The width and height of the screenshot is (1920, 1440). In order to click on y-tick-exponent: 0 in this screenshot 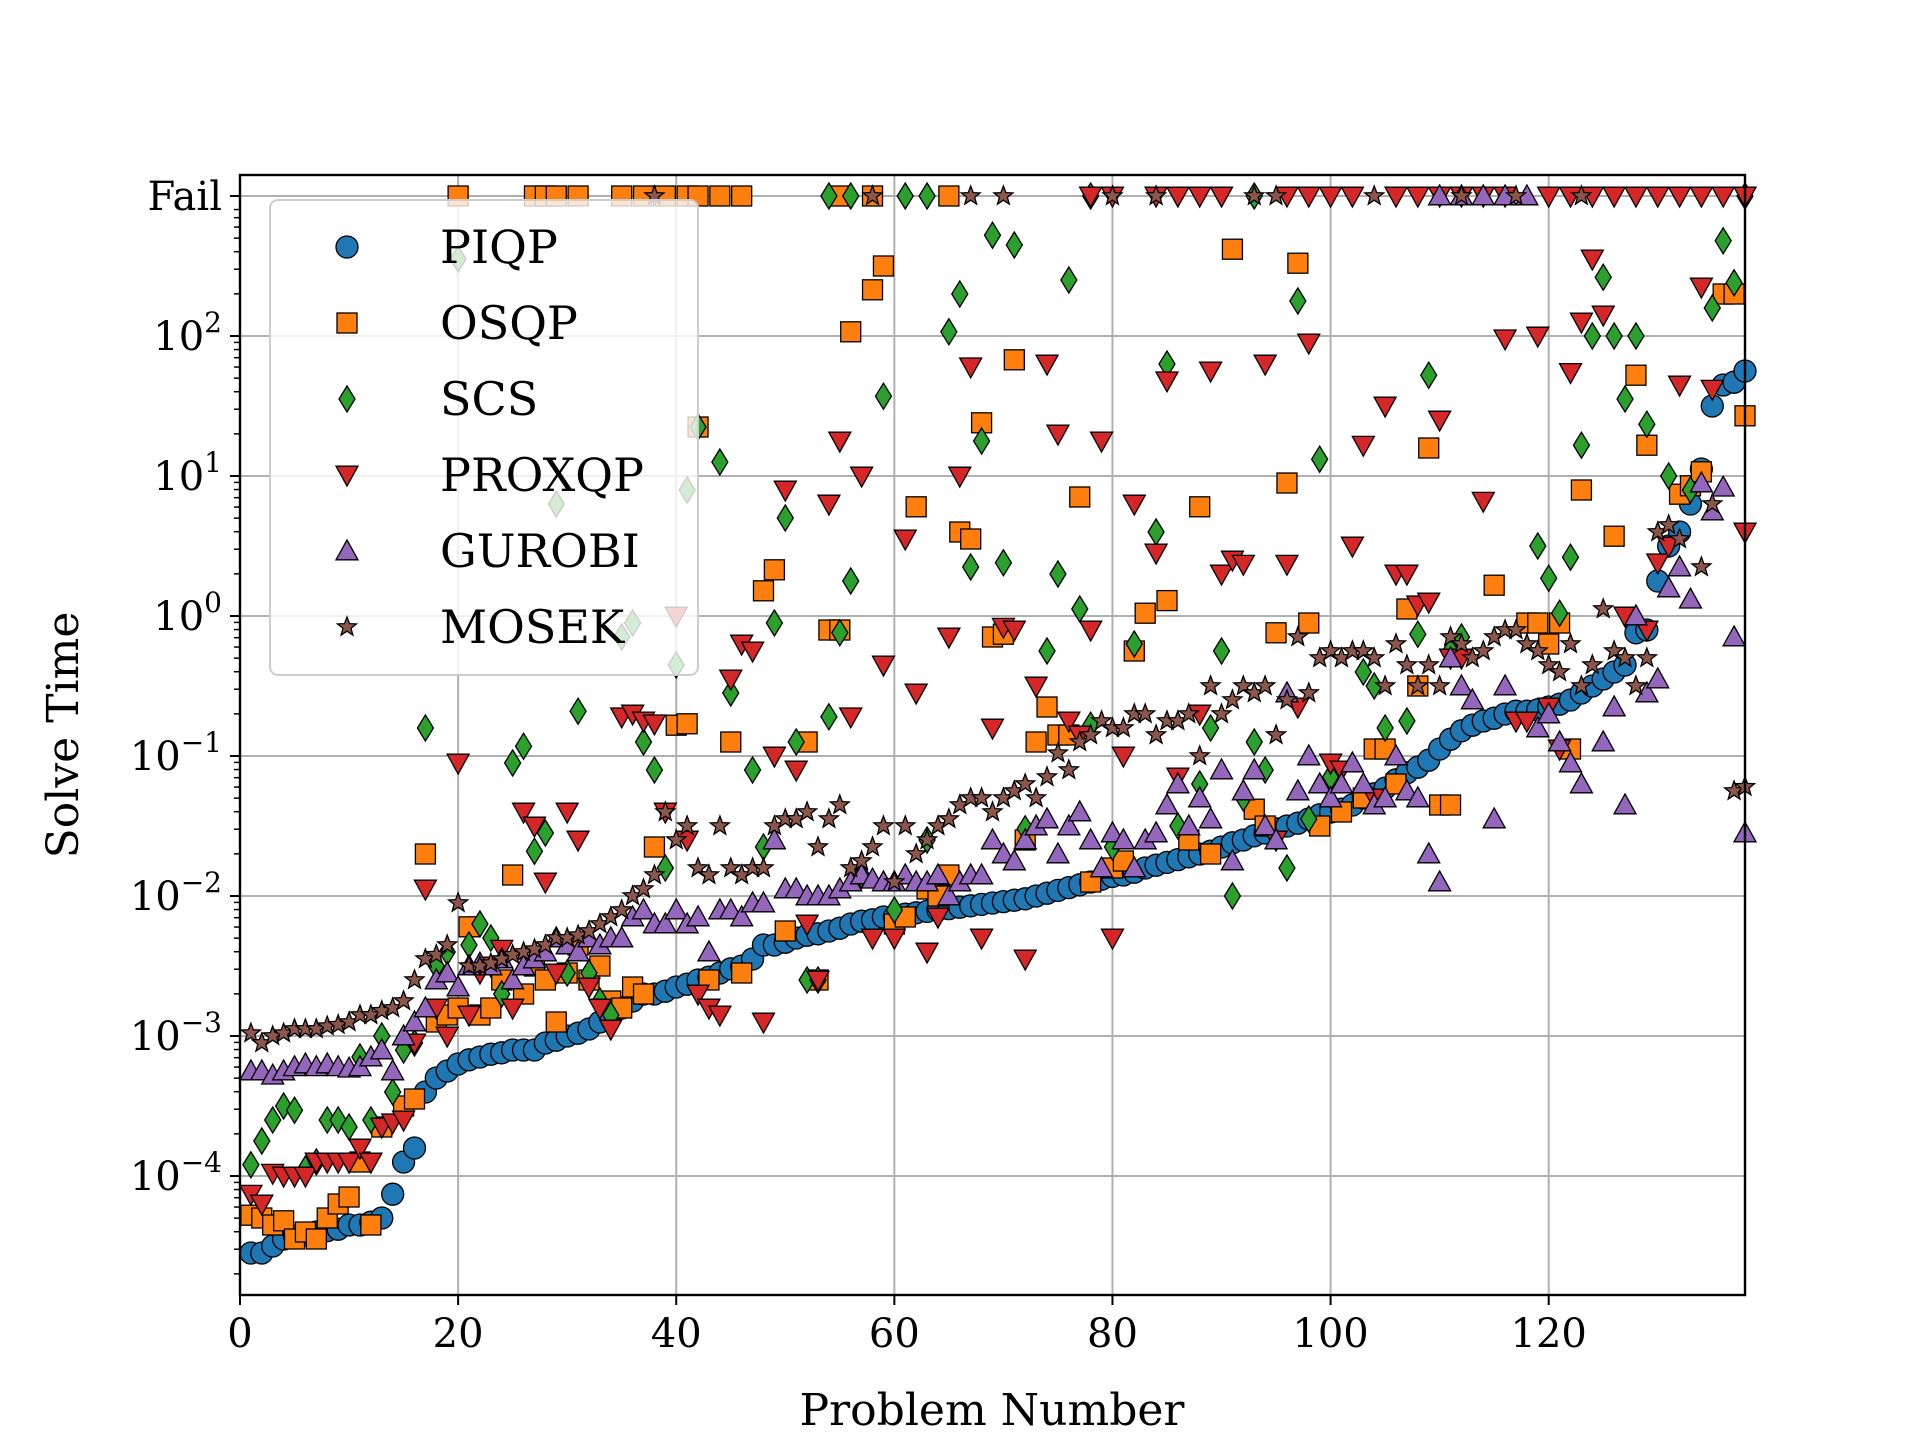, I will do `click(213, 602)`.